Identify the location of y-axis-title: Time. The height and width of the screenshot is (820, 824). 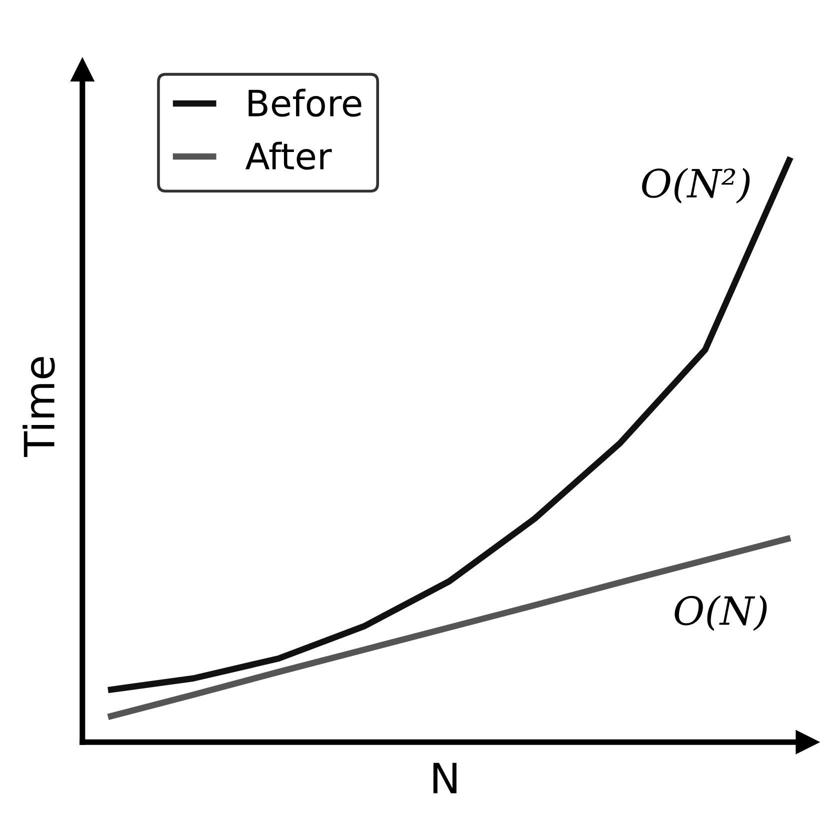
(38, 407).